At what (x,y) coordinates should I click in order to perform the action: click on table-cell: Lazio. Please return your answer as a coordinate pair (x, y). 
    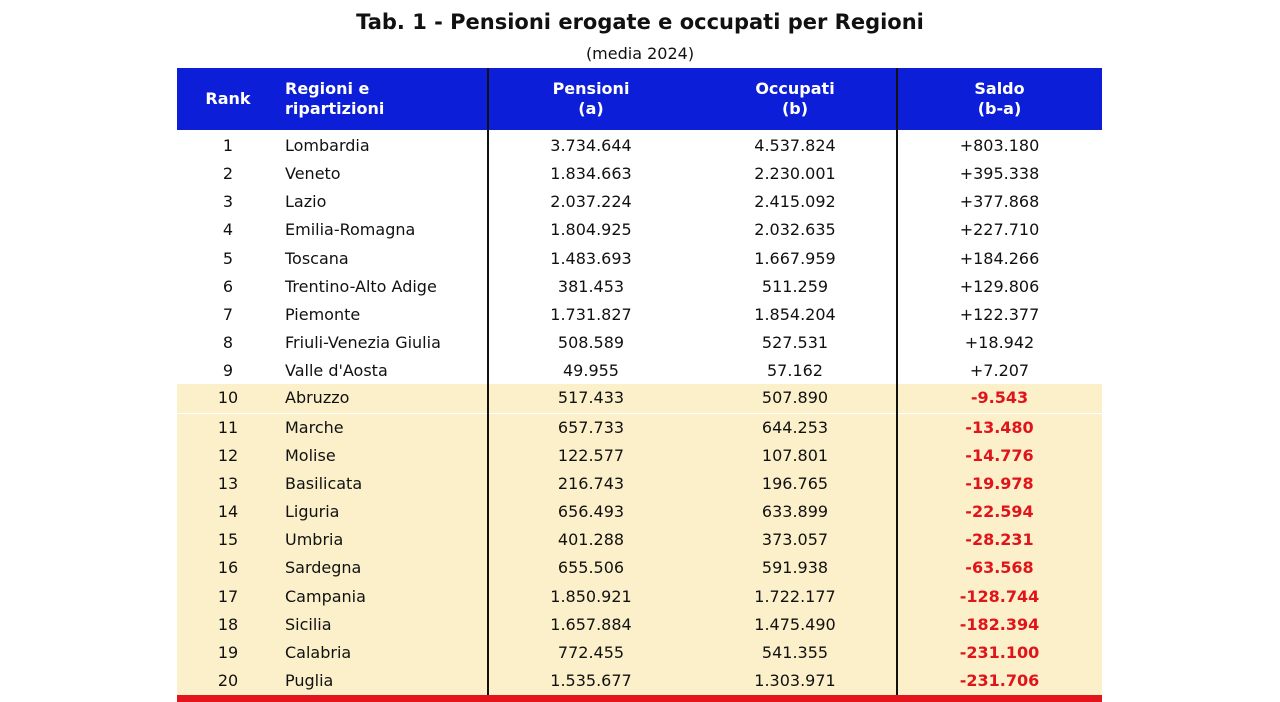
    Looking at the image, I should click on (306, 202).